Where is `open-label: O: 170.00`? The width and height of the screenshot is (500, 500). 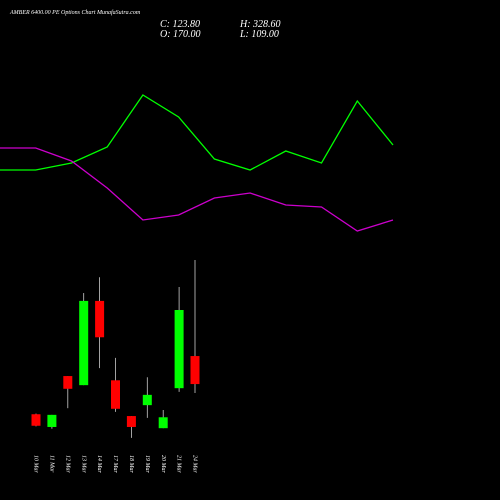 open-label: O: 170.00 is located at coordinates (180, 34).